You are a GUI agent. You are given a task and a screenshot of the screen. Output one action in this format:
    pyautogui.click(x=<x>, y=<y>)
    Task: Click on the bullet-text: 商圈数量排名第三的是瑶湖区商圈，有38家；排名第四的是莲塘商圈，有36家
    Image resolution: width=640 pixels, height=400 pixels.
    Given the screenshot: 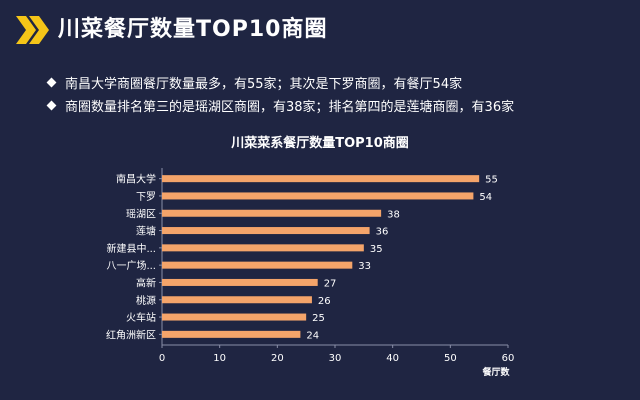 What is the action you would take?
    pyautogui.click(x=290, y=107)
    